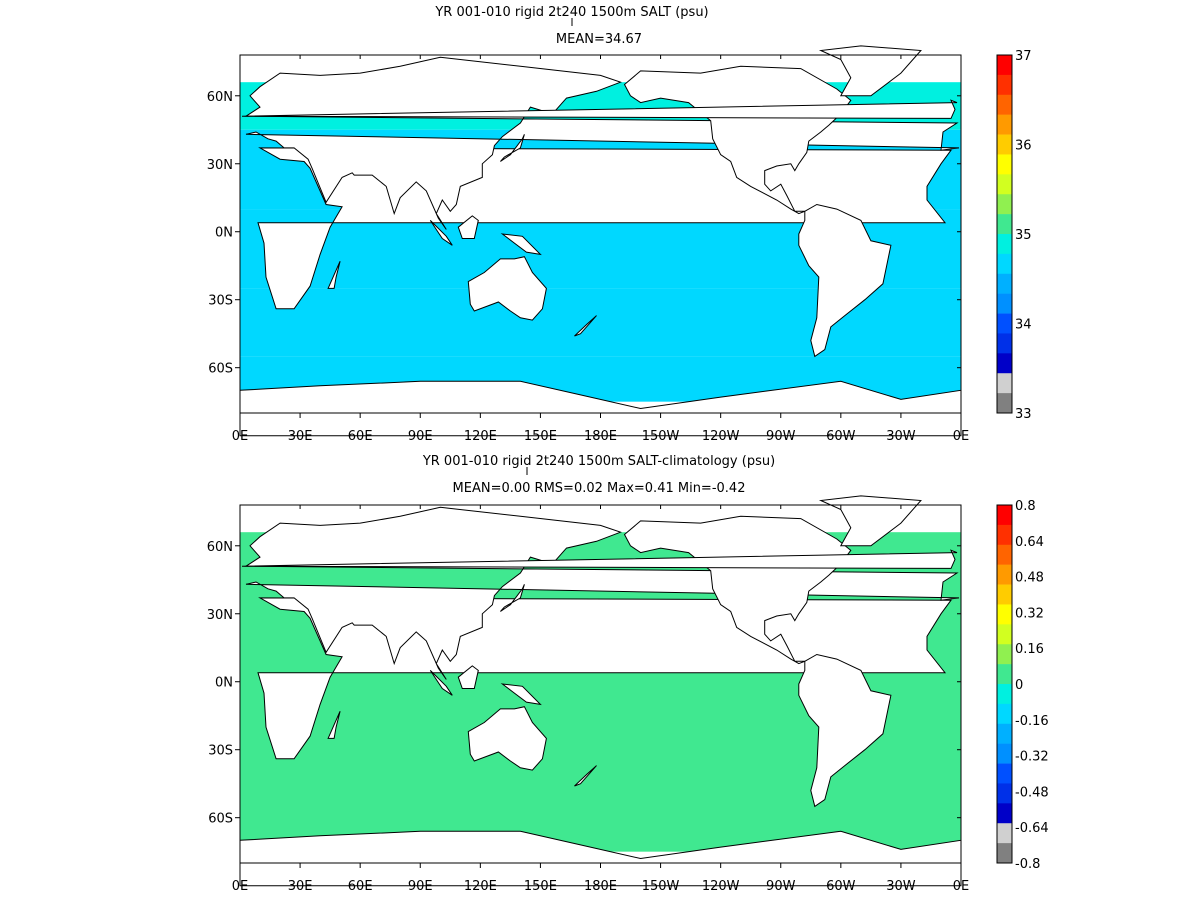 Image resolution: width=1200 pixels, height=904 pixels. What do you see at coordinates (571, 12) in the screenshot?
I see `panel-1-title: YR 001-010 rigid 2t240 1500m SALT (psu)` at bounding box center [571, 12].